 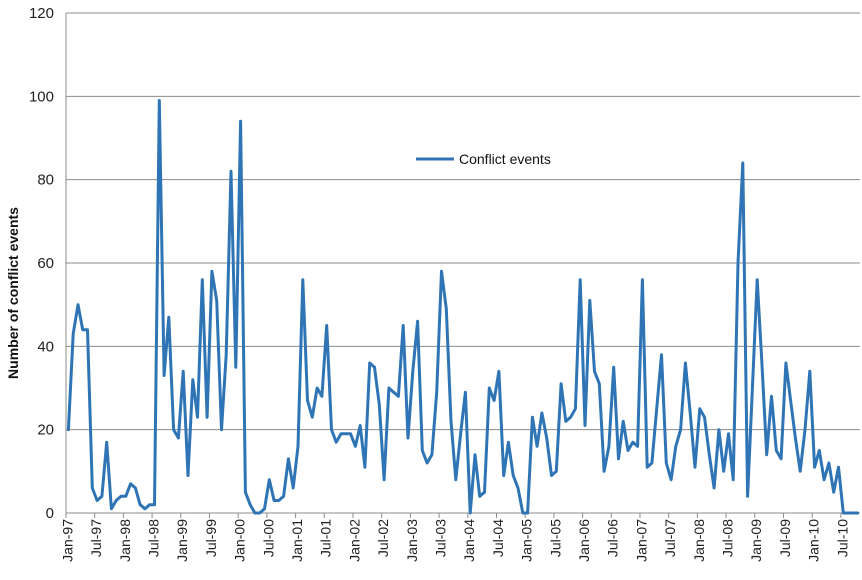 What do you see at coordinates (45, 180) in the screenshot?
I see `y-tick-label: 80` at bounding box center [45, 180].